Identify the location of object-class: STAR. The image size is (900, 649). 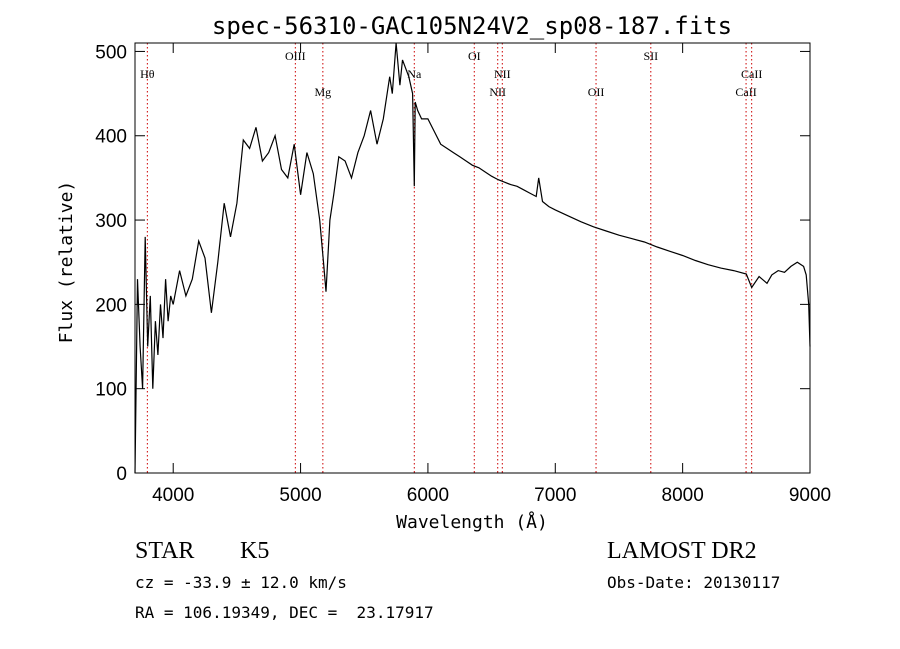
(165, 551).